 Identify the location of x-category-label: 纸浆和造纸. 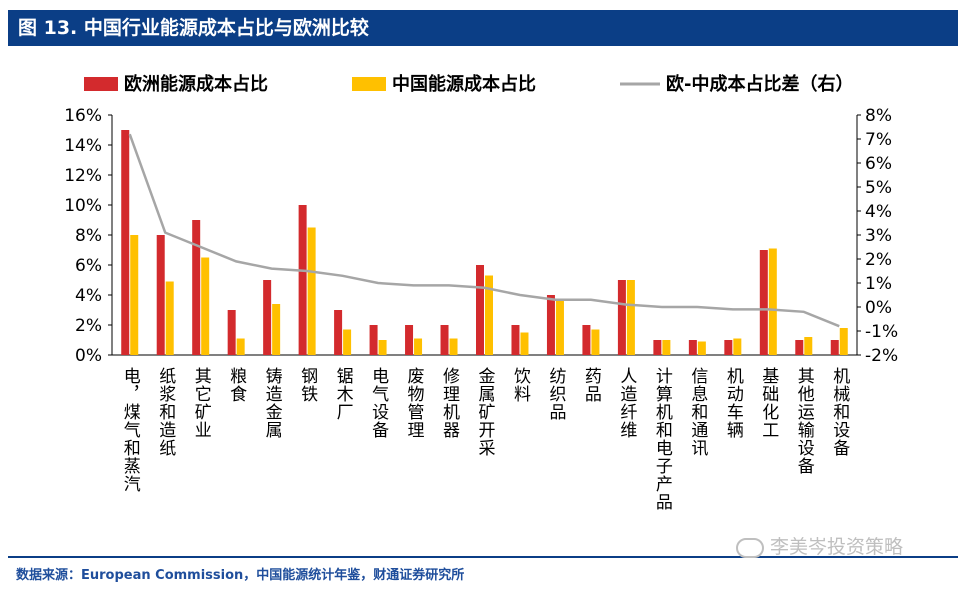
(165, 412).